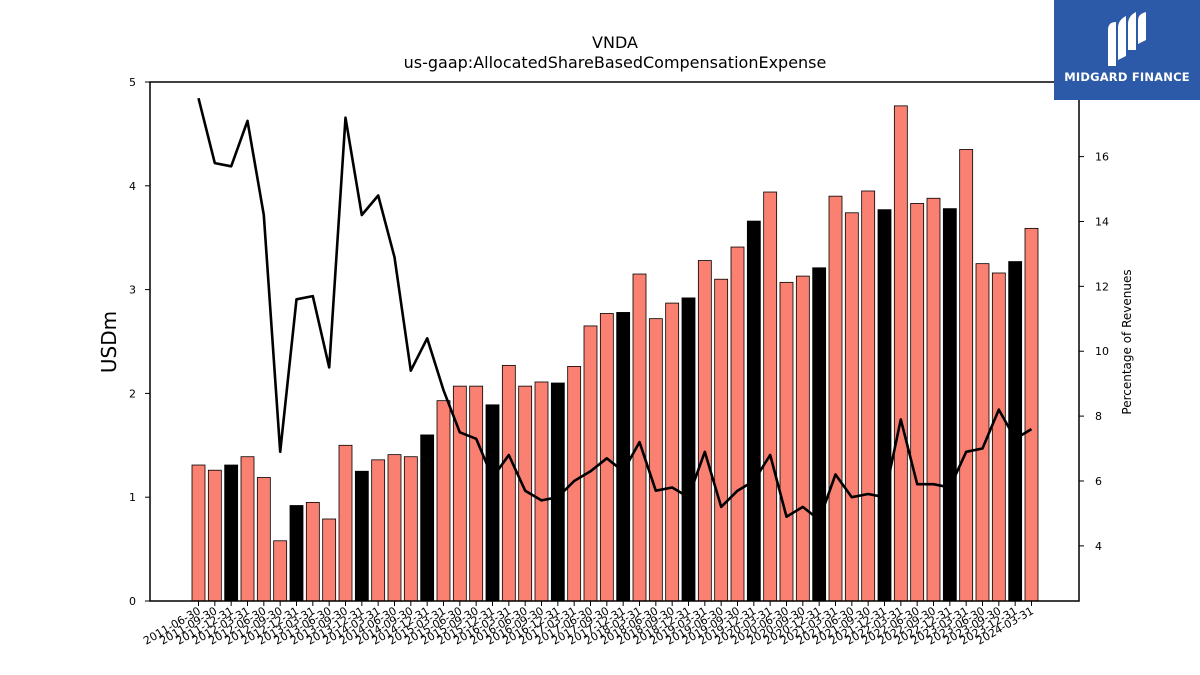  What do you see at coordinates (1102, 157) in the screenshot?
I see `y2-tick-label: 16` at bounding box center [1102, 157].